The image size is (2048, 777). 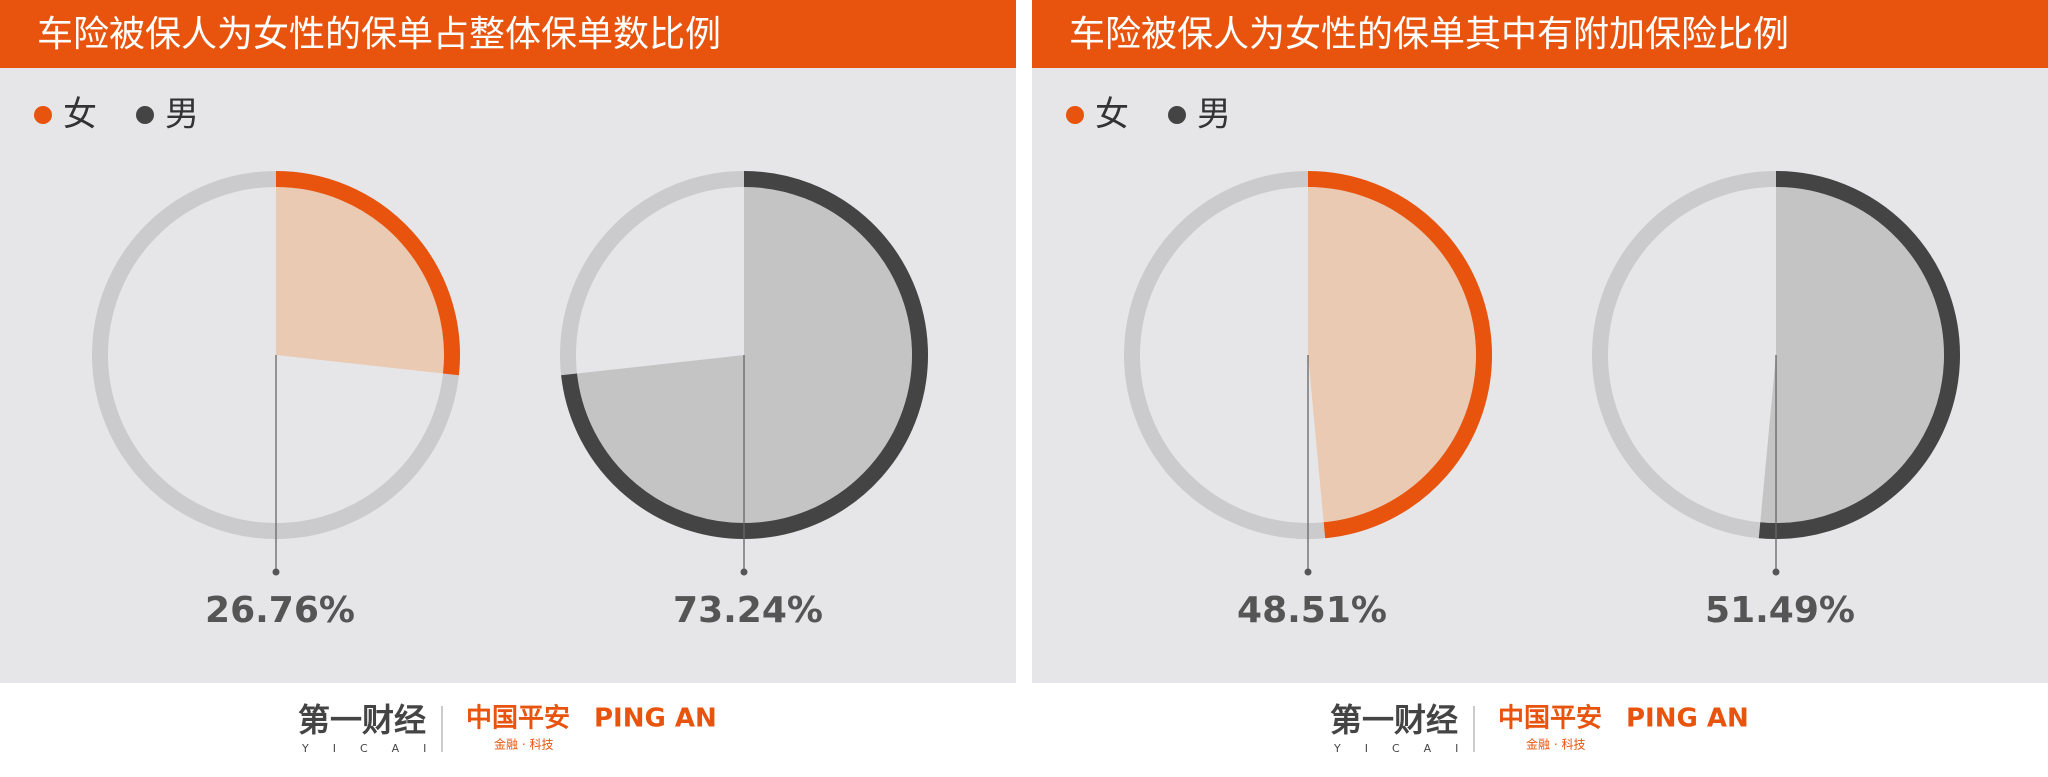 I want to click on value-label: 26.76%, so click(x=280, y=610).